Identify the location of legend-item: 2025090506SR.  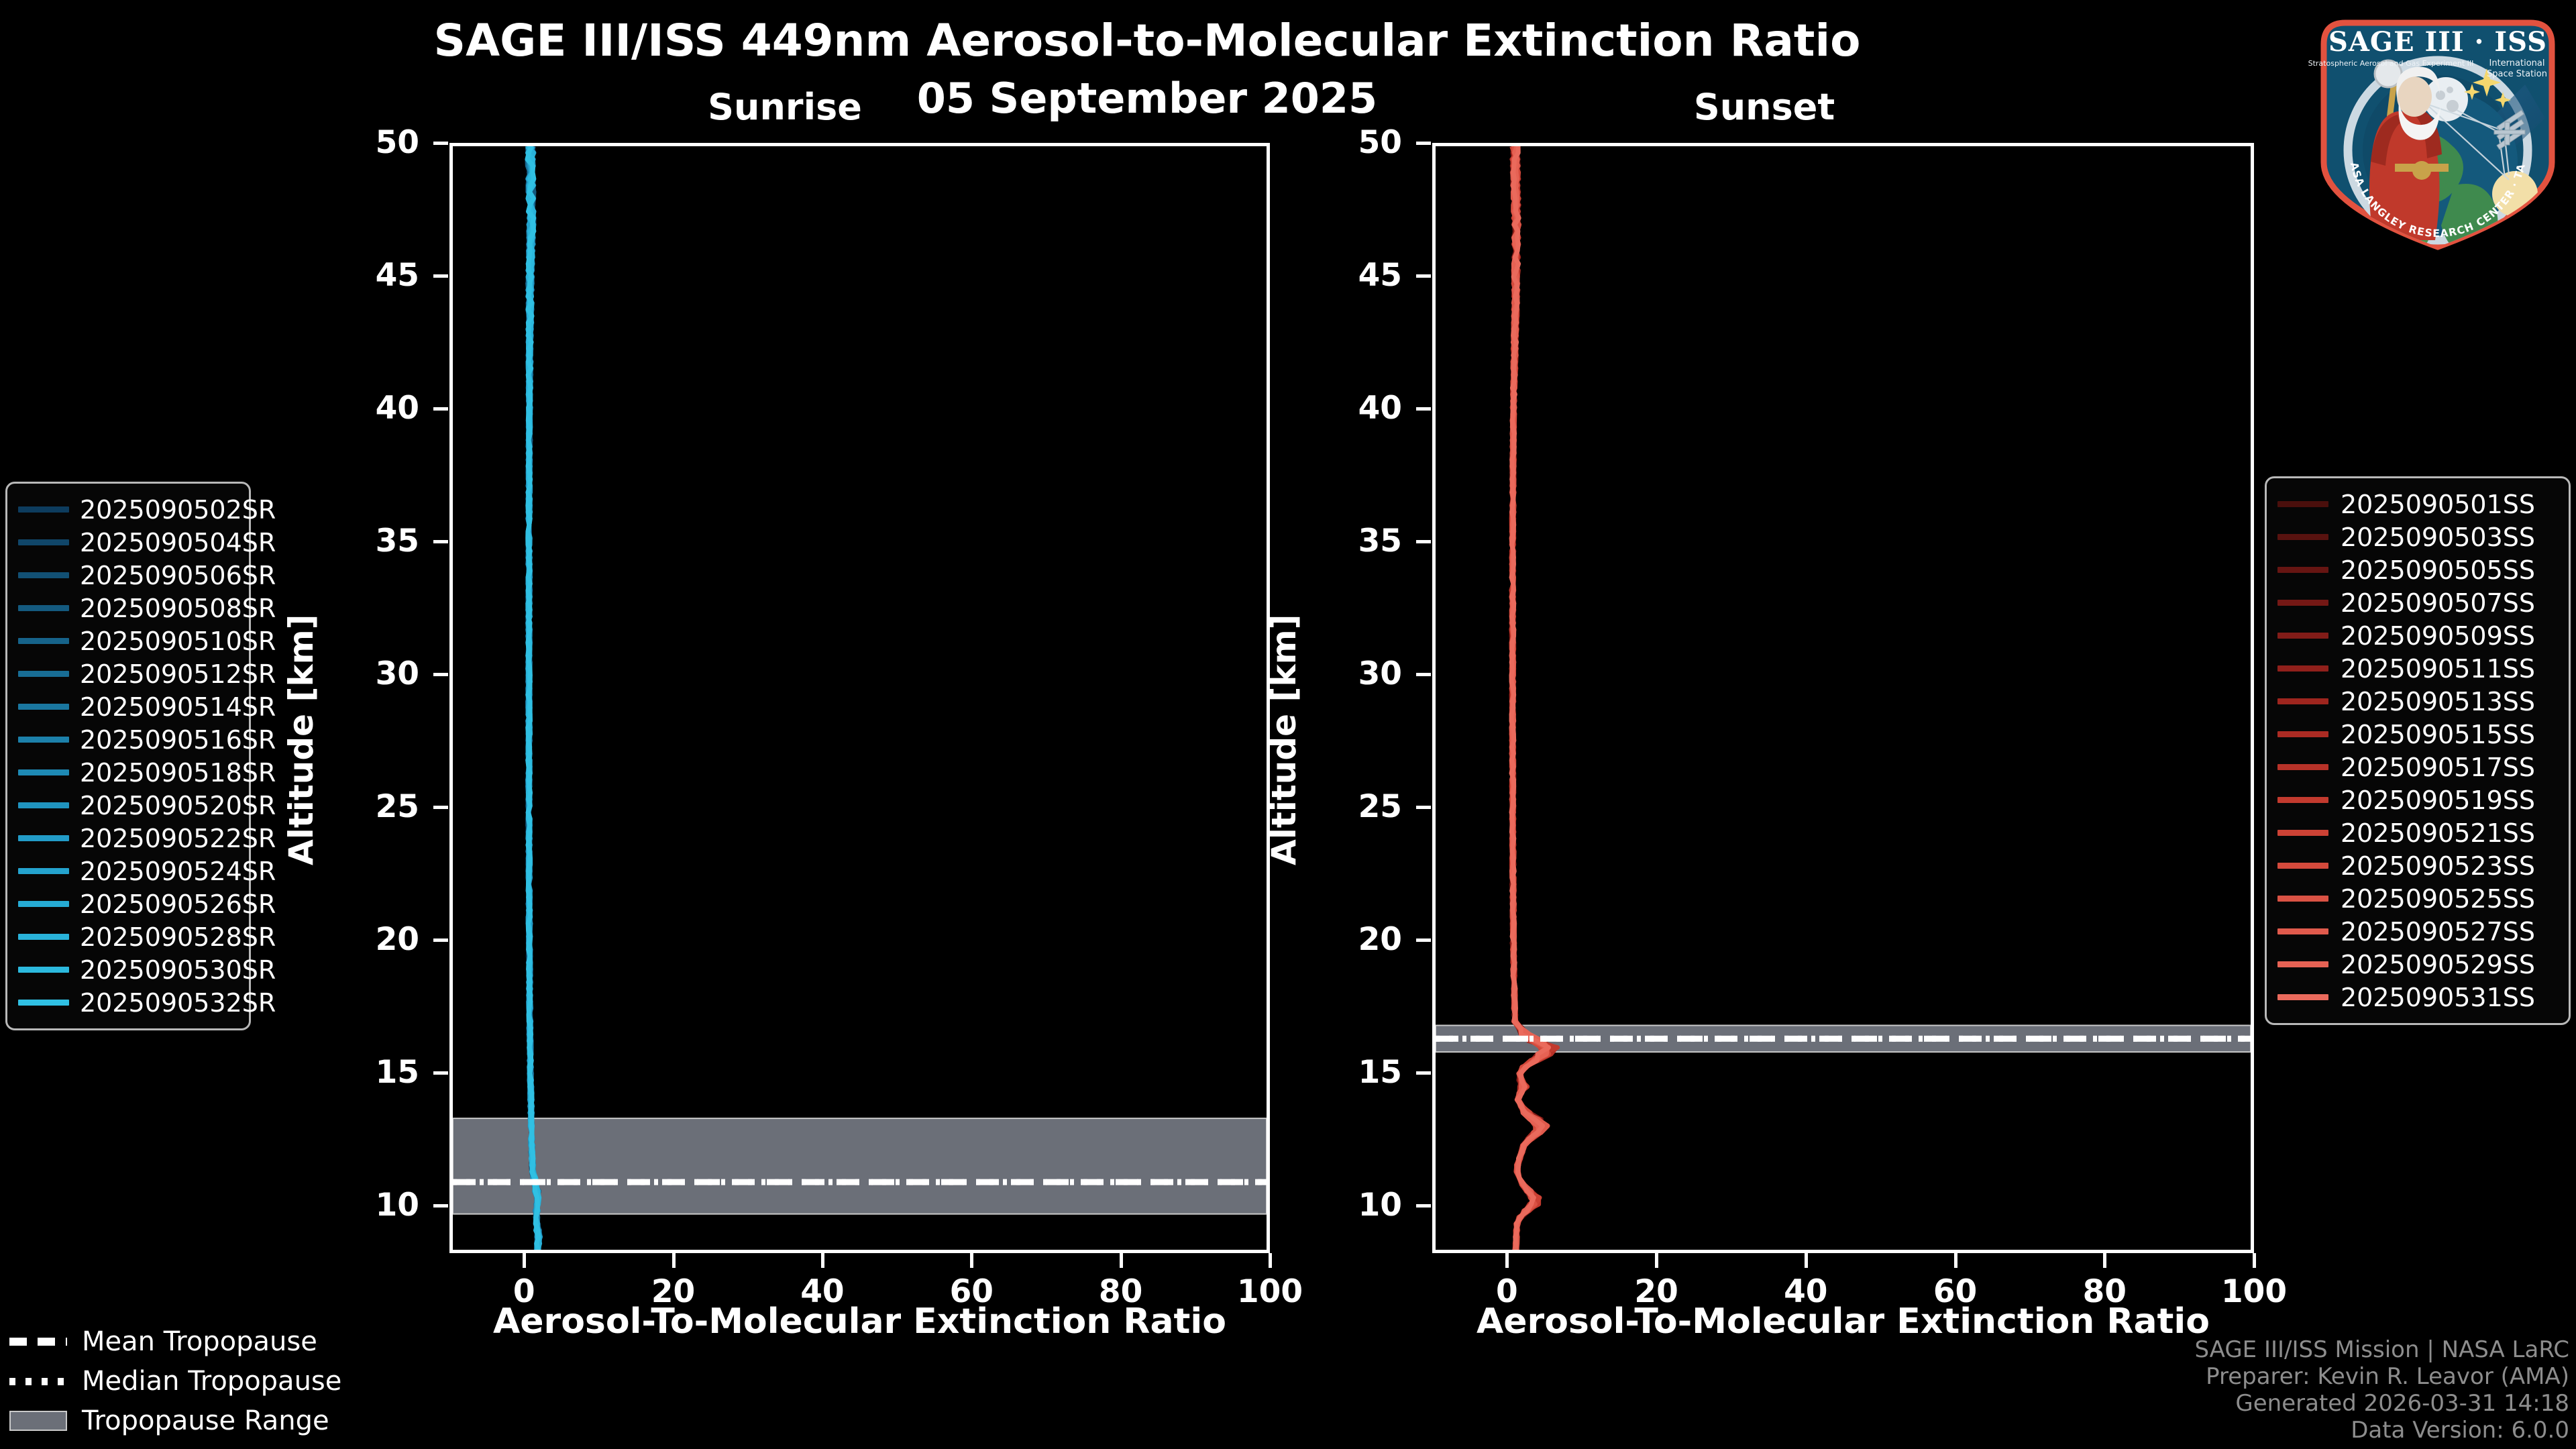
(147, 575).